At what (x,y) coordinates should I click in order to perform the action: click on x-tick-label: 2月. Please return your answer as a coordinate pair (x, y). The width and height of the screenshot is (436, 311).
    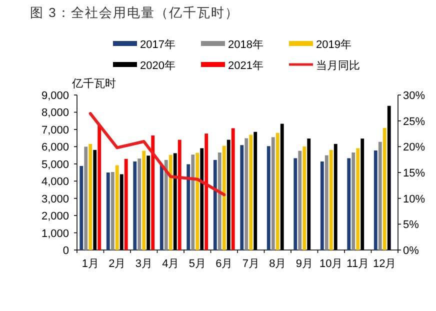
    Looking at the image, I should click on (117, 264).